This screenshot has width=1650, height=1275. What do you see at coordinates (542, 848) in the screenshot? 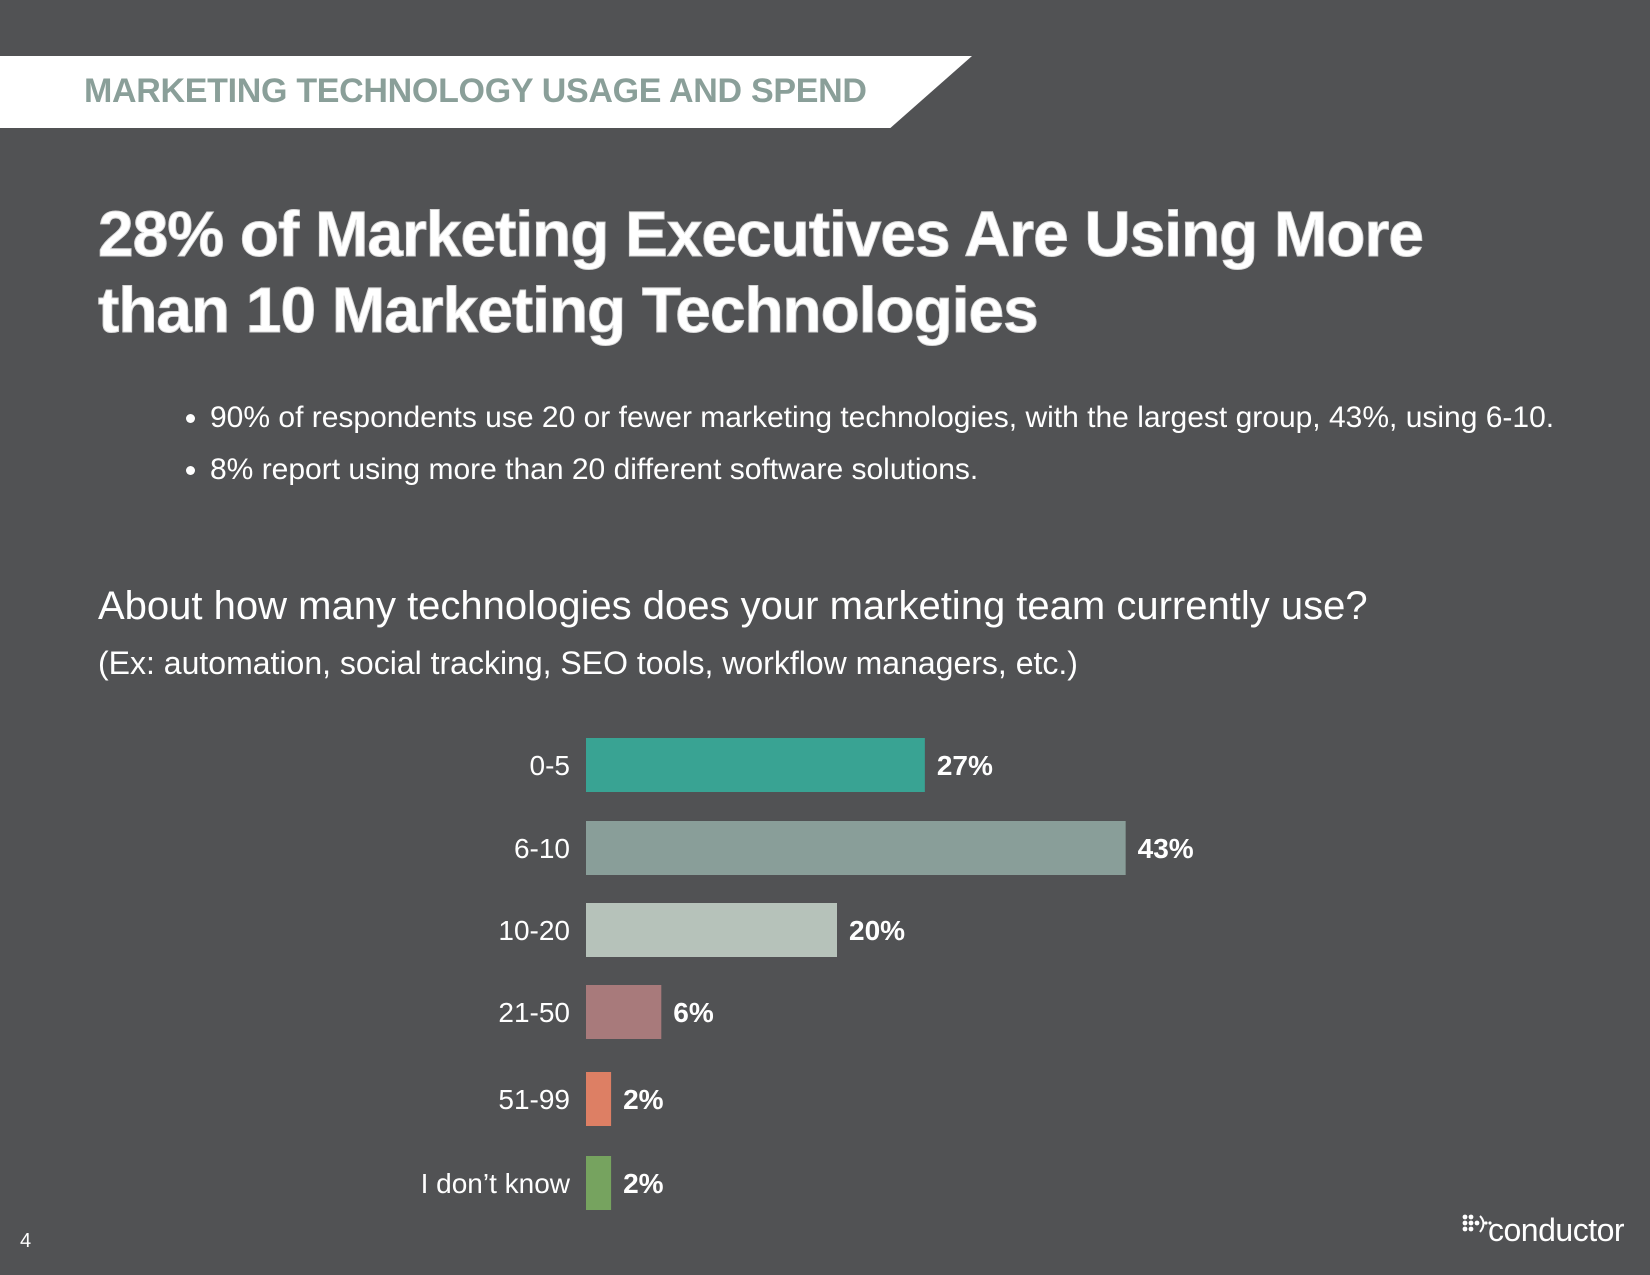
I see `category-label: 6-10` at bounding box center [542, 848].